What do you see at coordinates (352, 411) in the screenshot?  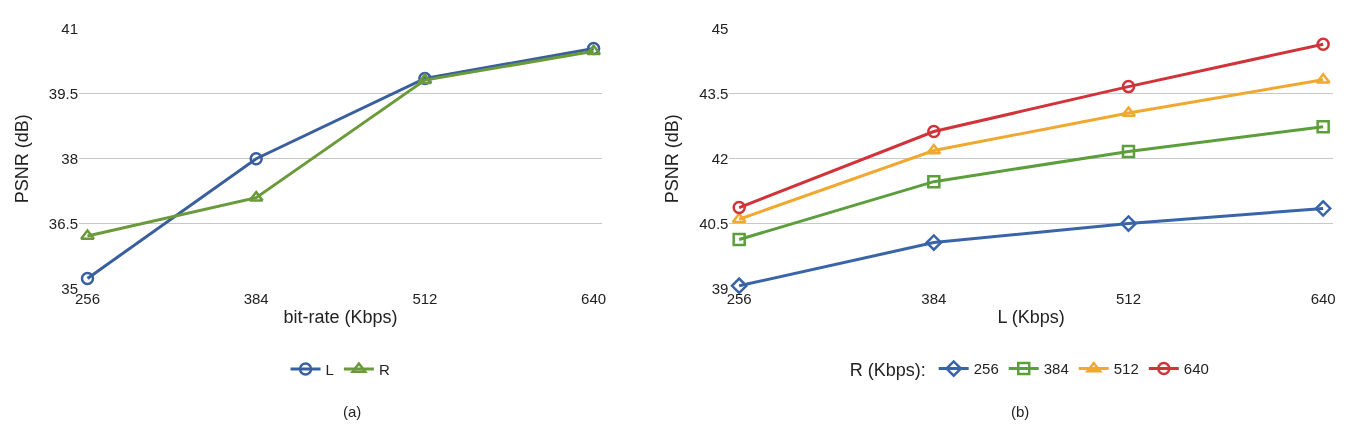 I see `text: (a)` at bounding box center [352, 411].